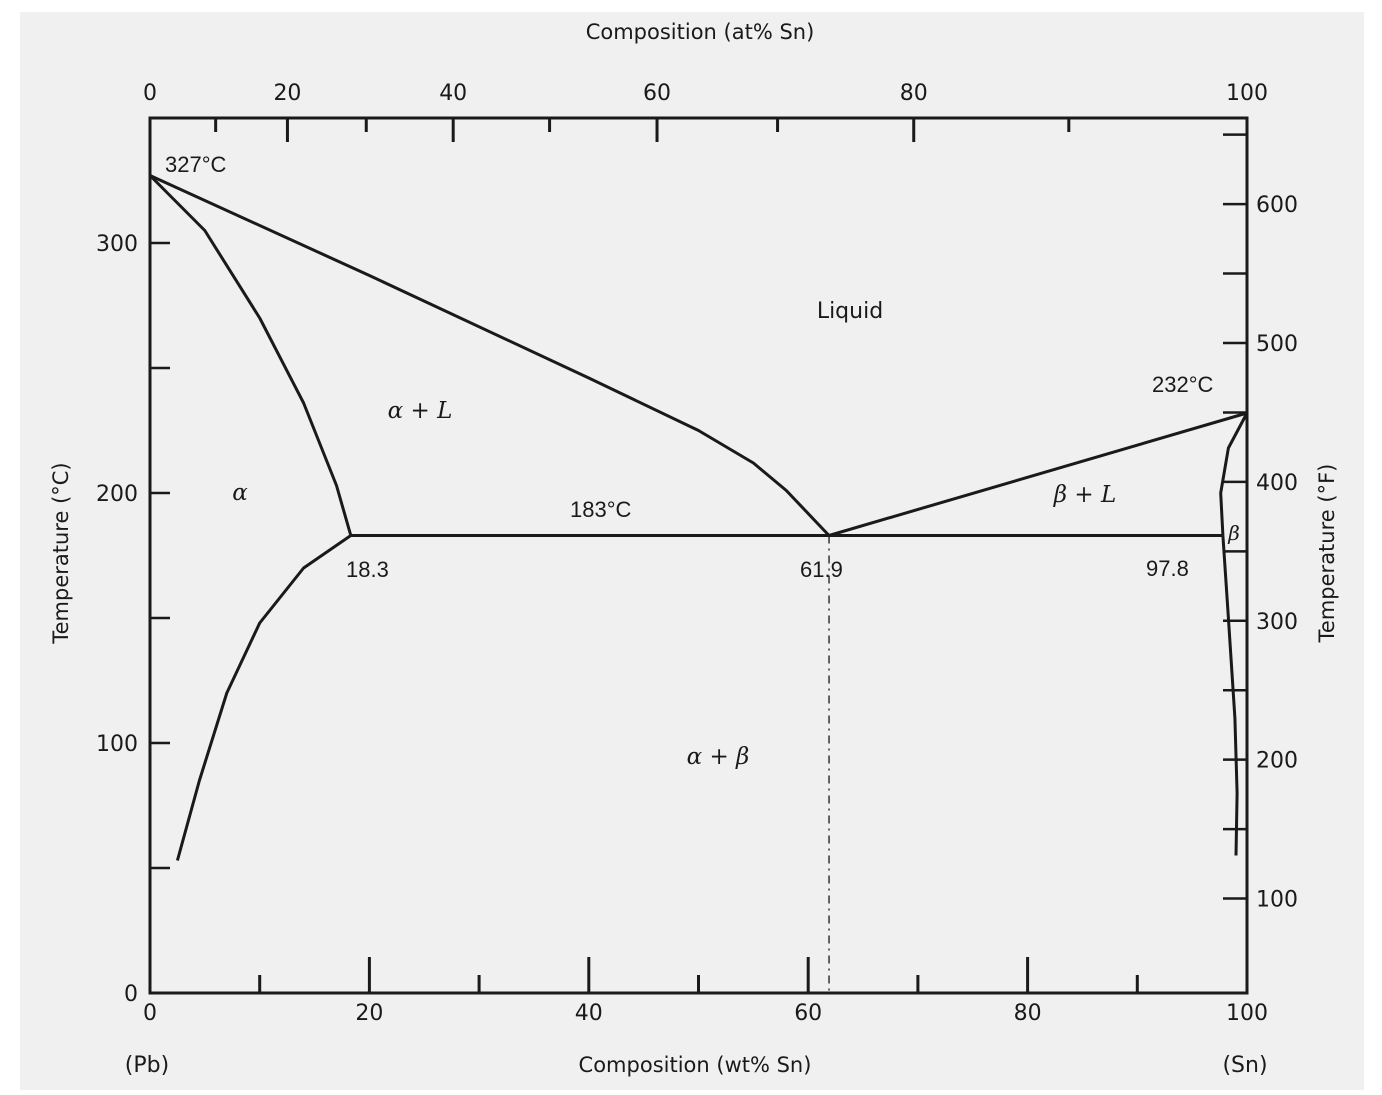 The width and height of the screenshot is (1382, 1095). Describe the element at coordinates (117, 494) in the screenshot. I see `left-tick-label: 200` at that location.